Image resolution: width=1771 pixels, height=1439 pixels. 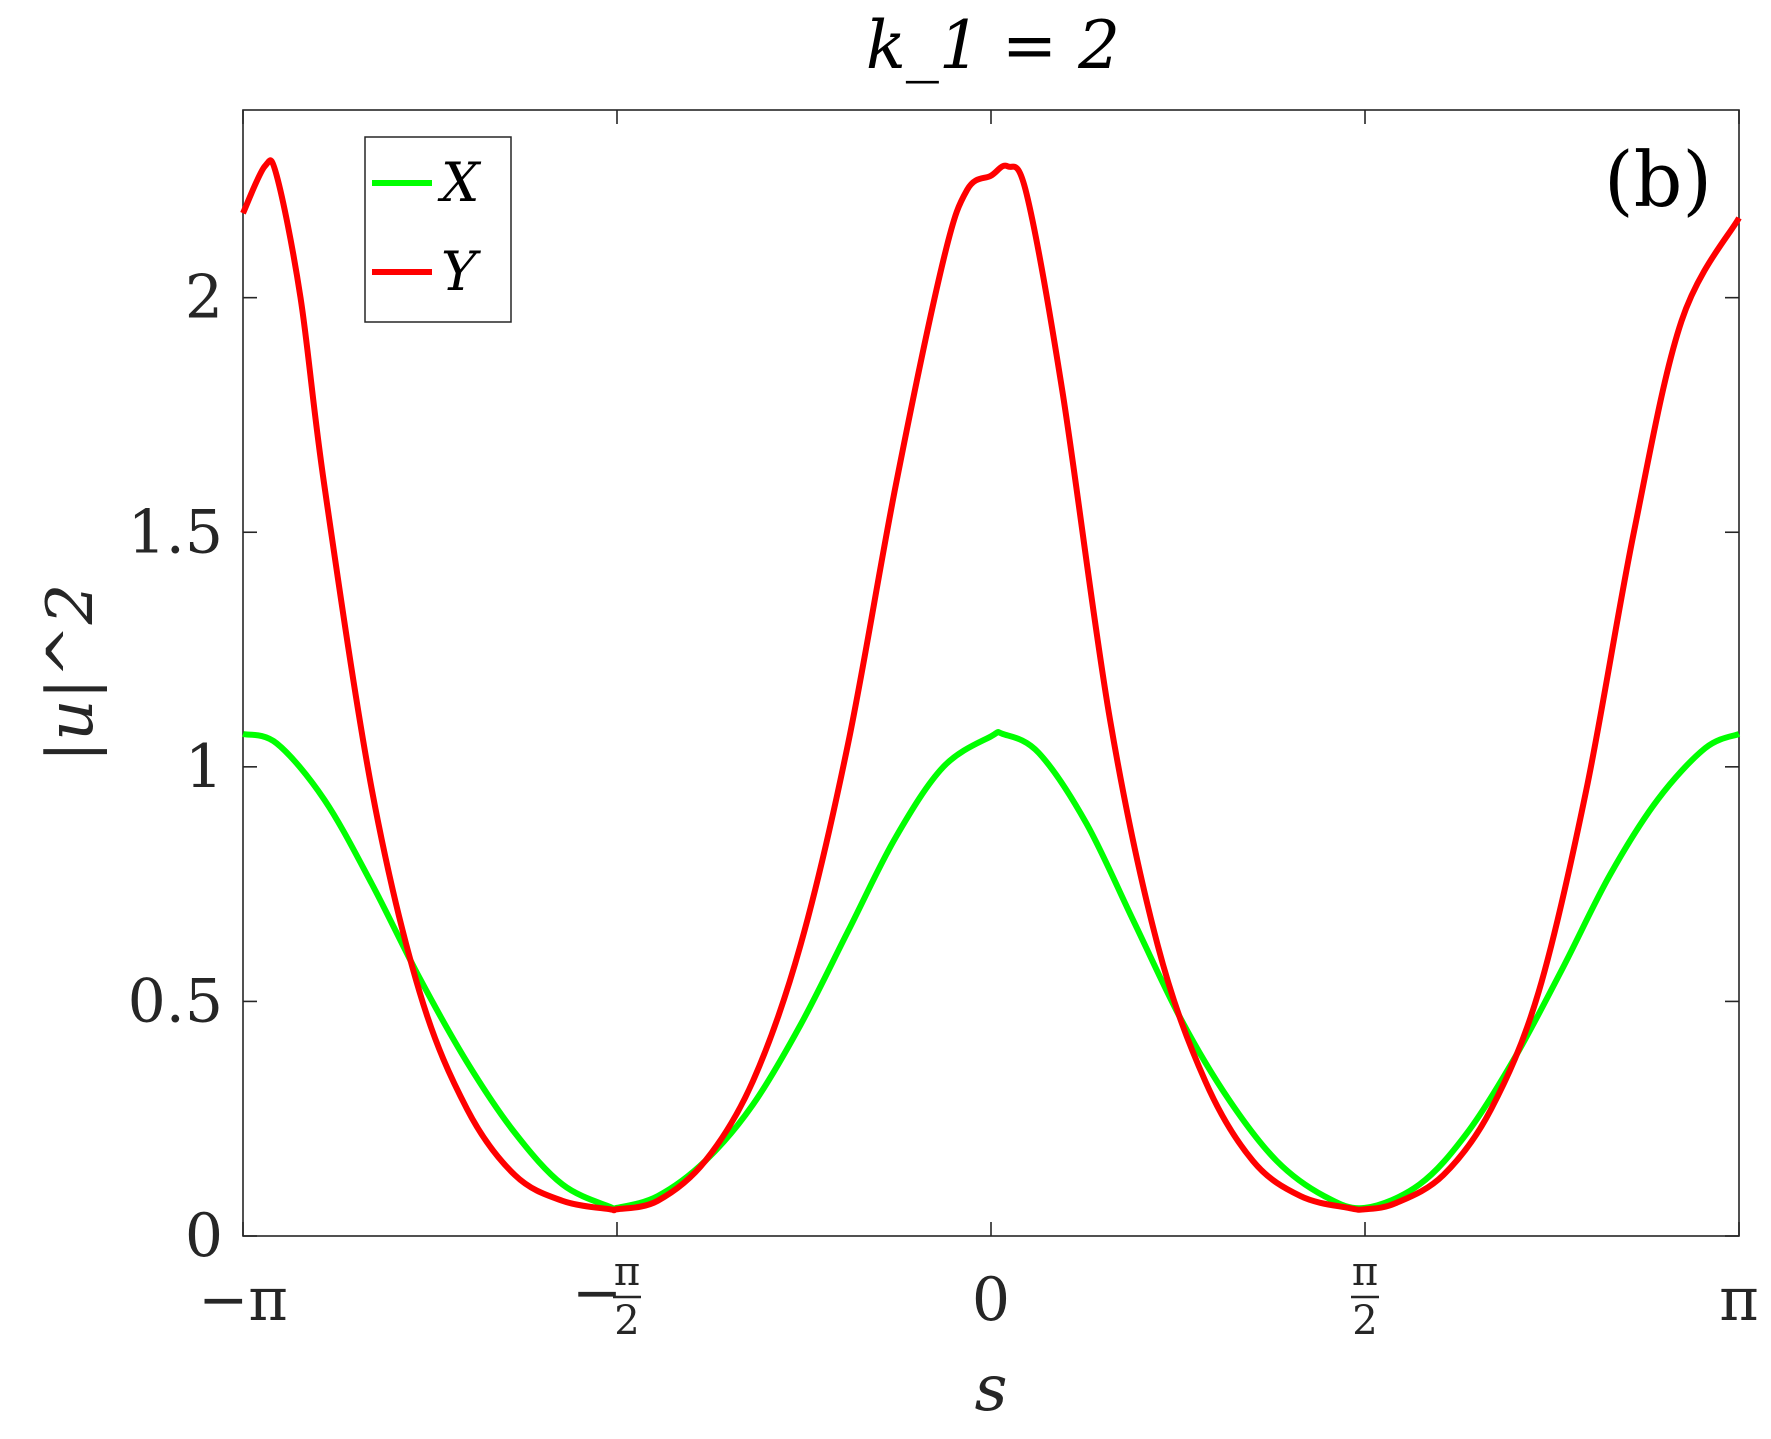 What do you see at coordinates (993, 45) in the screenshot?
I see `chart-title: k_1 = 2` at bounding box center [993, 45].